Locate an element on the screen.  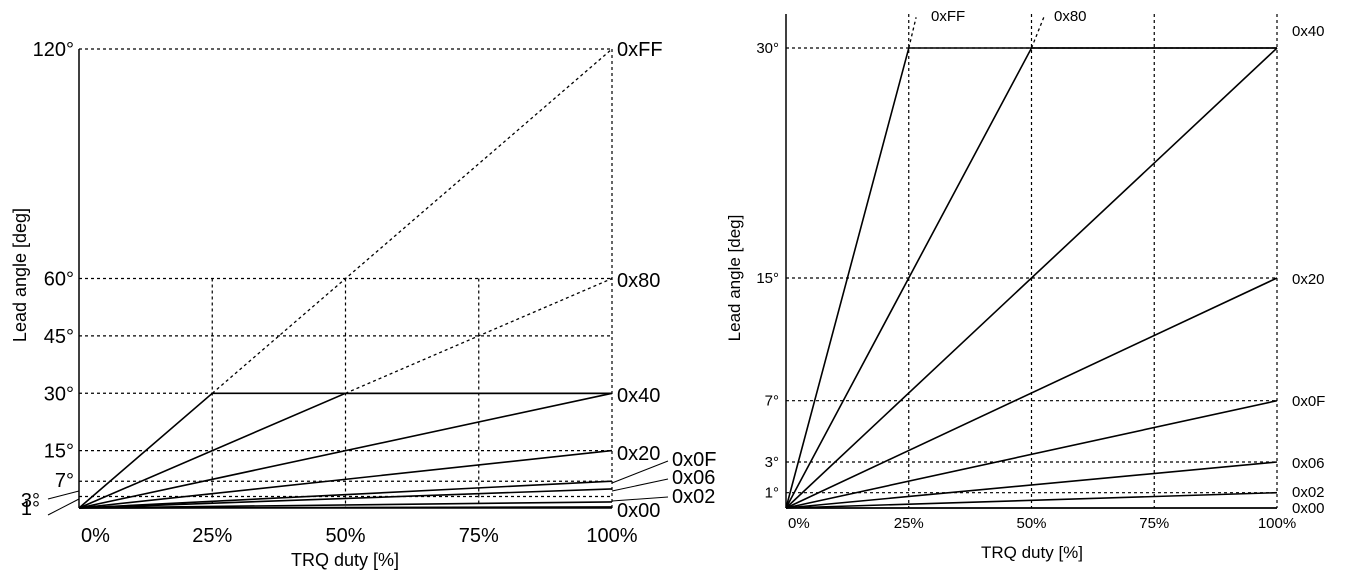
panel2-series-line-0x06 is located at coordinates (1031, 485).